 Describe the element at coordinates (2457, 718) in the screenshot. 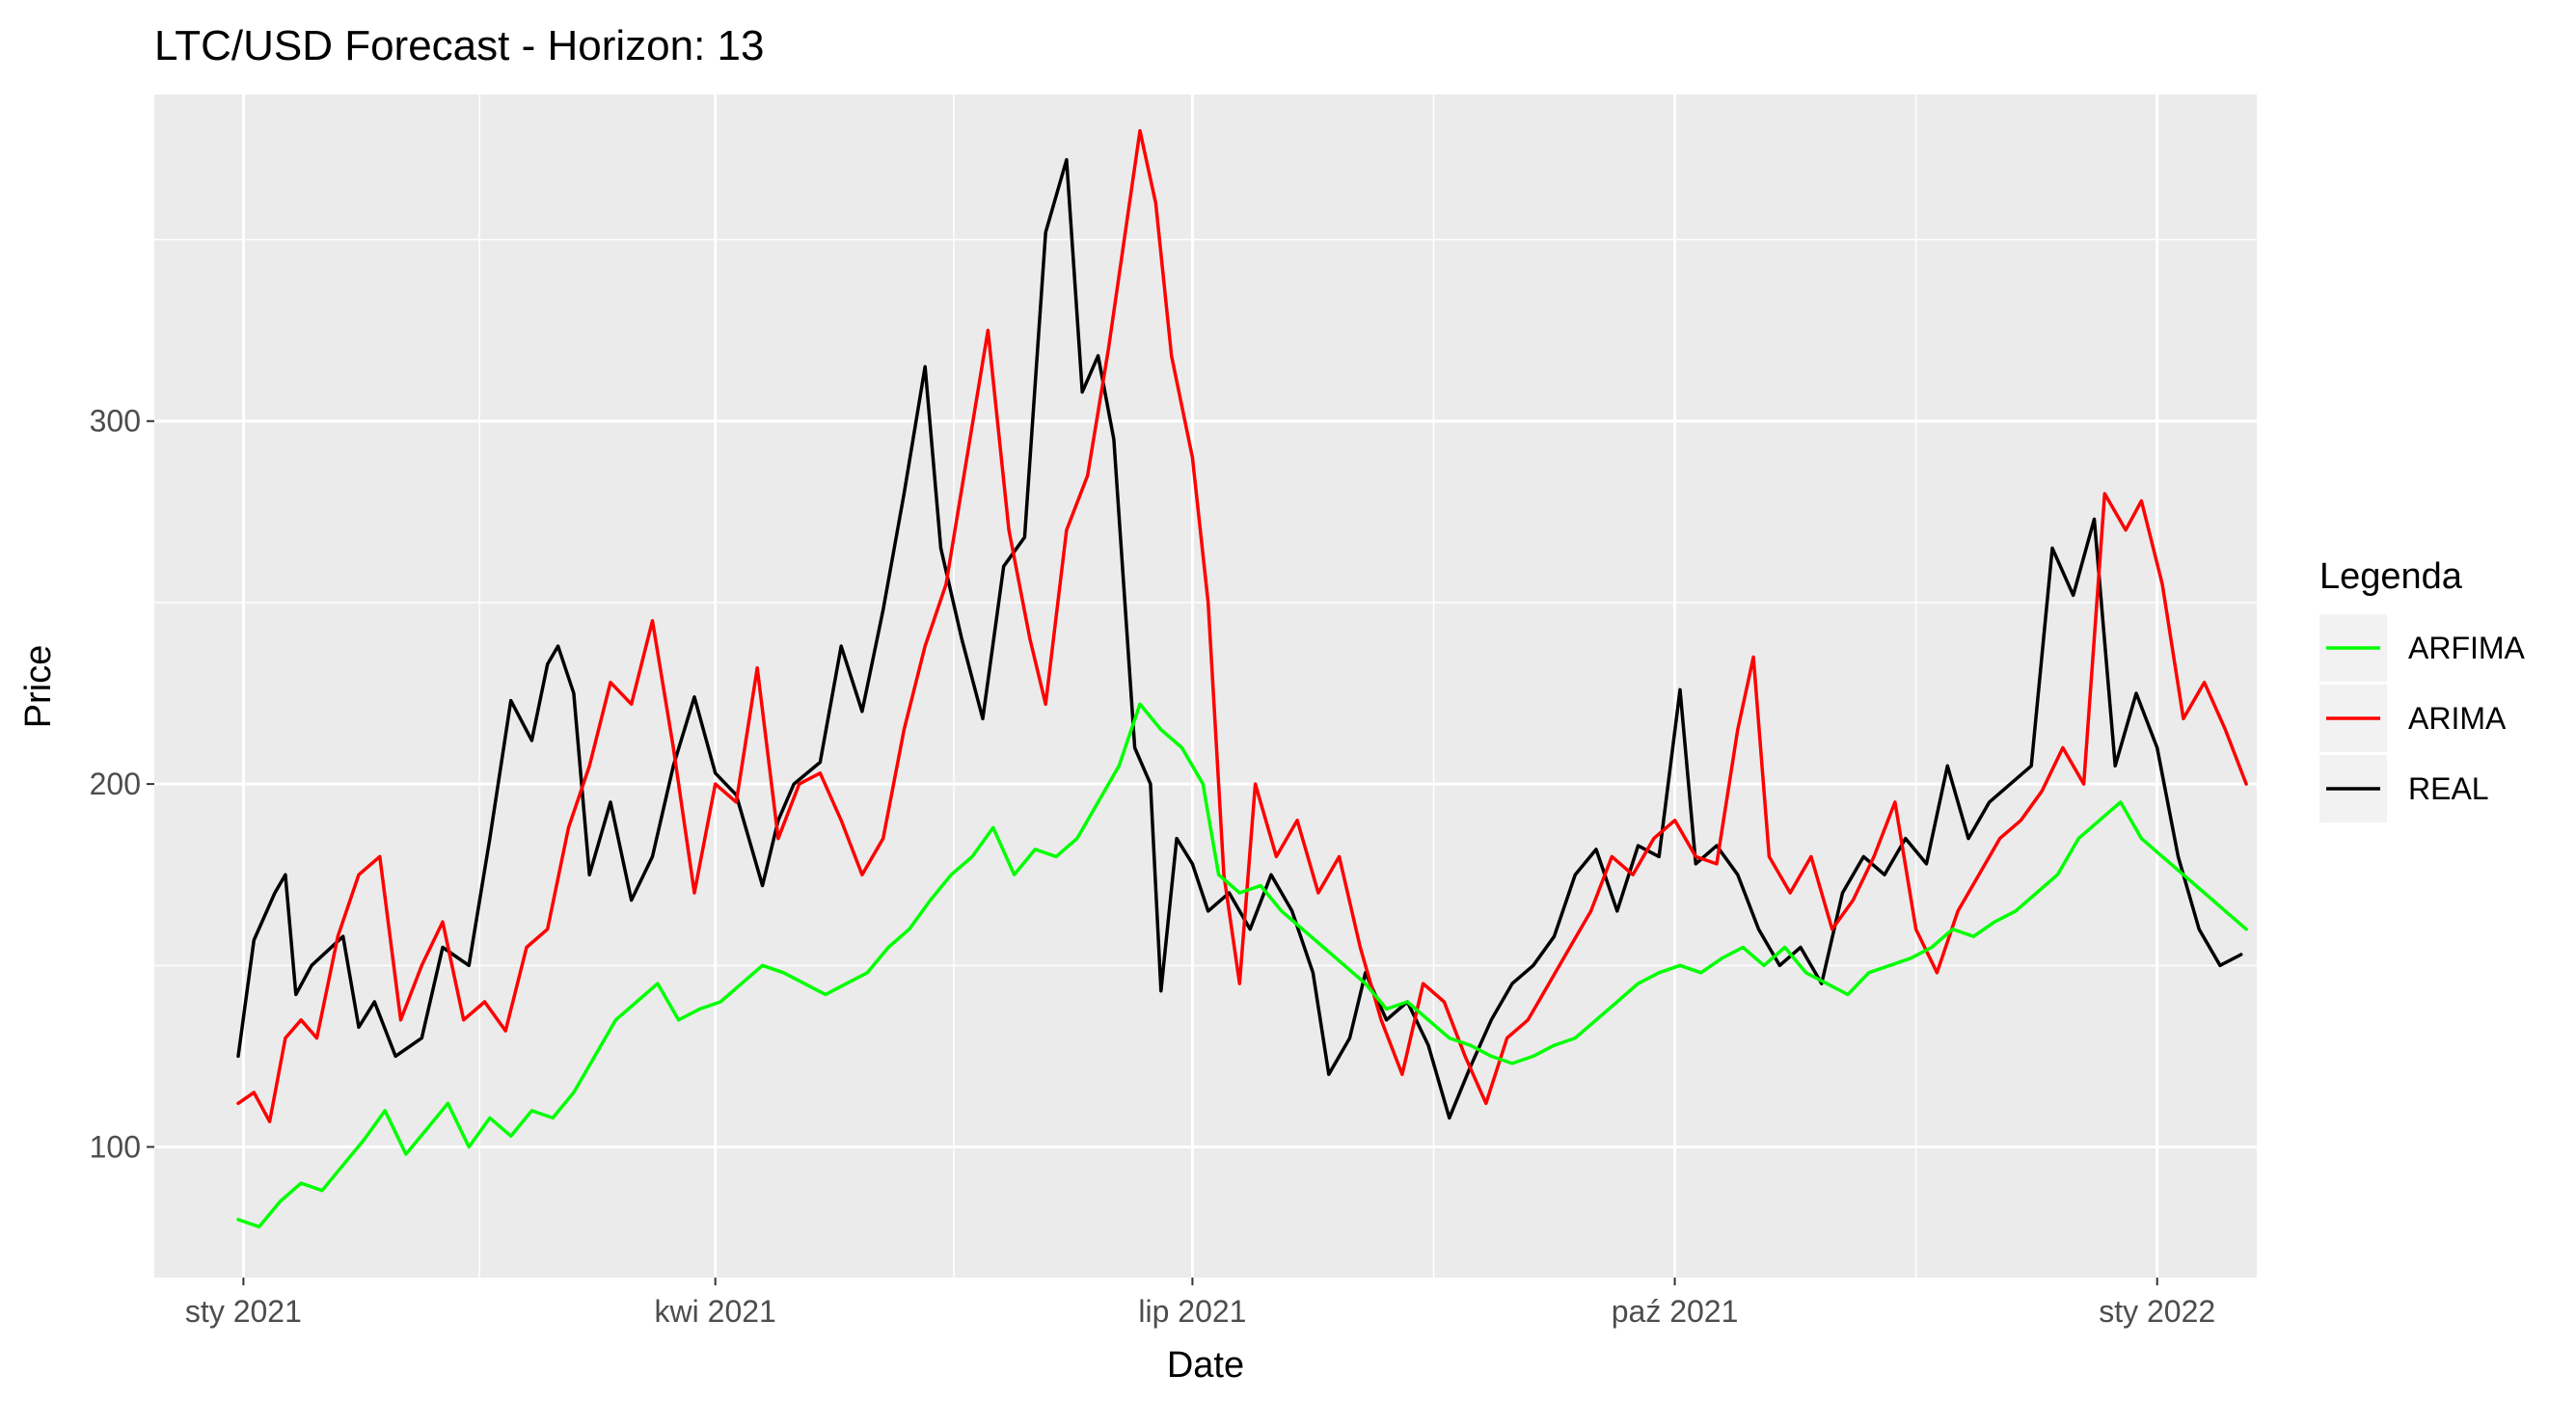

I see `legend-label-arima: ARIMA` at that location.